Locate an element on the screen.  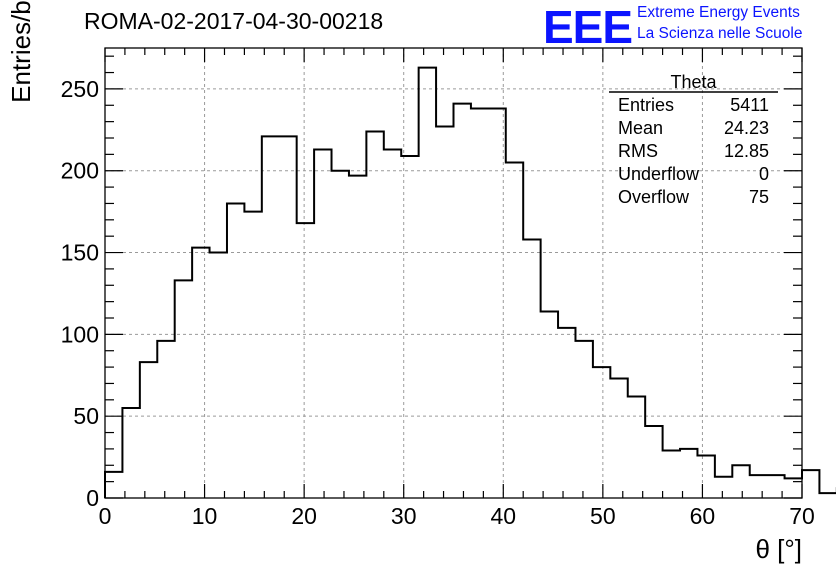
x-tick-label: 70 is located at coordinates (802, 516).